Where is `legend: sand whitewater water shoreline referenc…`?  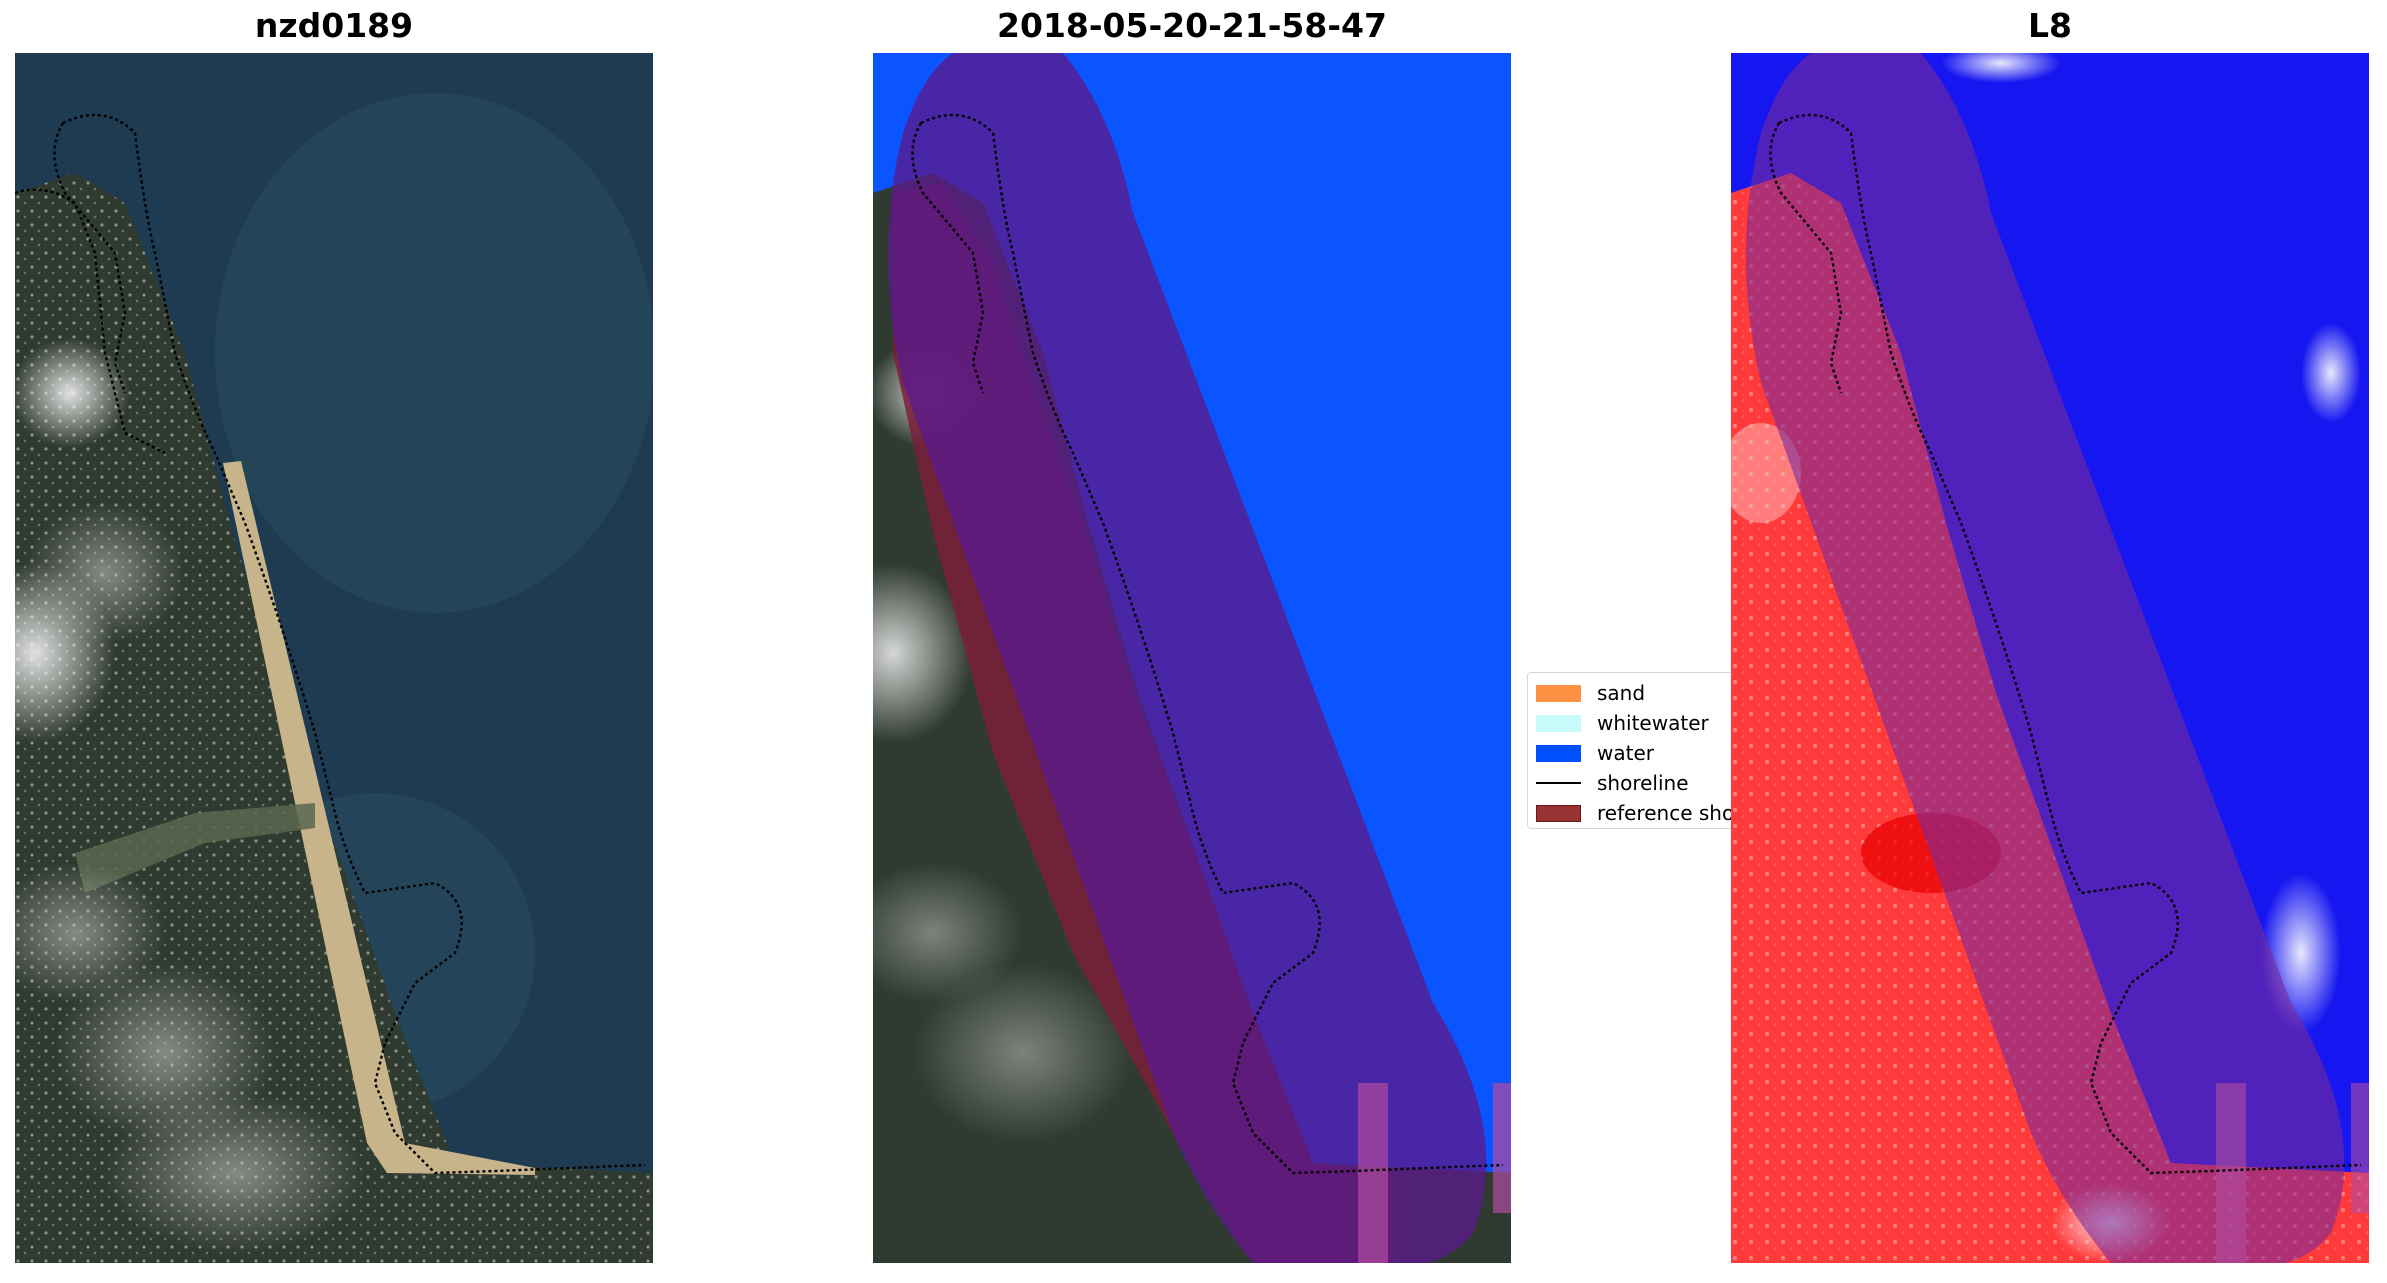 legend: sand whitewater water shoreline referenc… is located at coordinates (1638, 750).